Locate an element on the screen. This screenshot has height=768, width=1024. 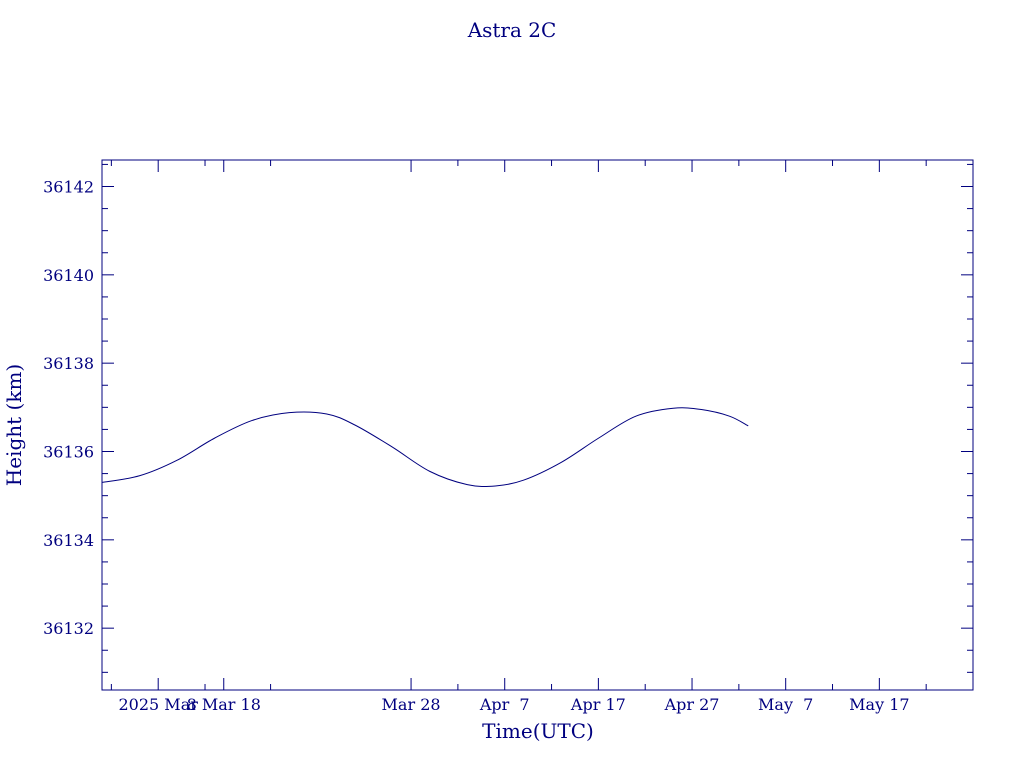
y-tick-label: 36138 is located at coordinates (68, 363).